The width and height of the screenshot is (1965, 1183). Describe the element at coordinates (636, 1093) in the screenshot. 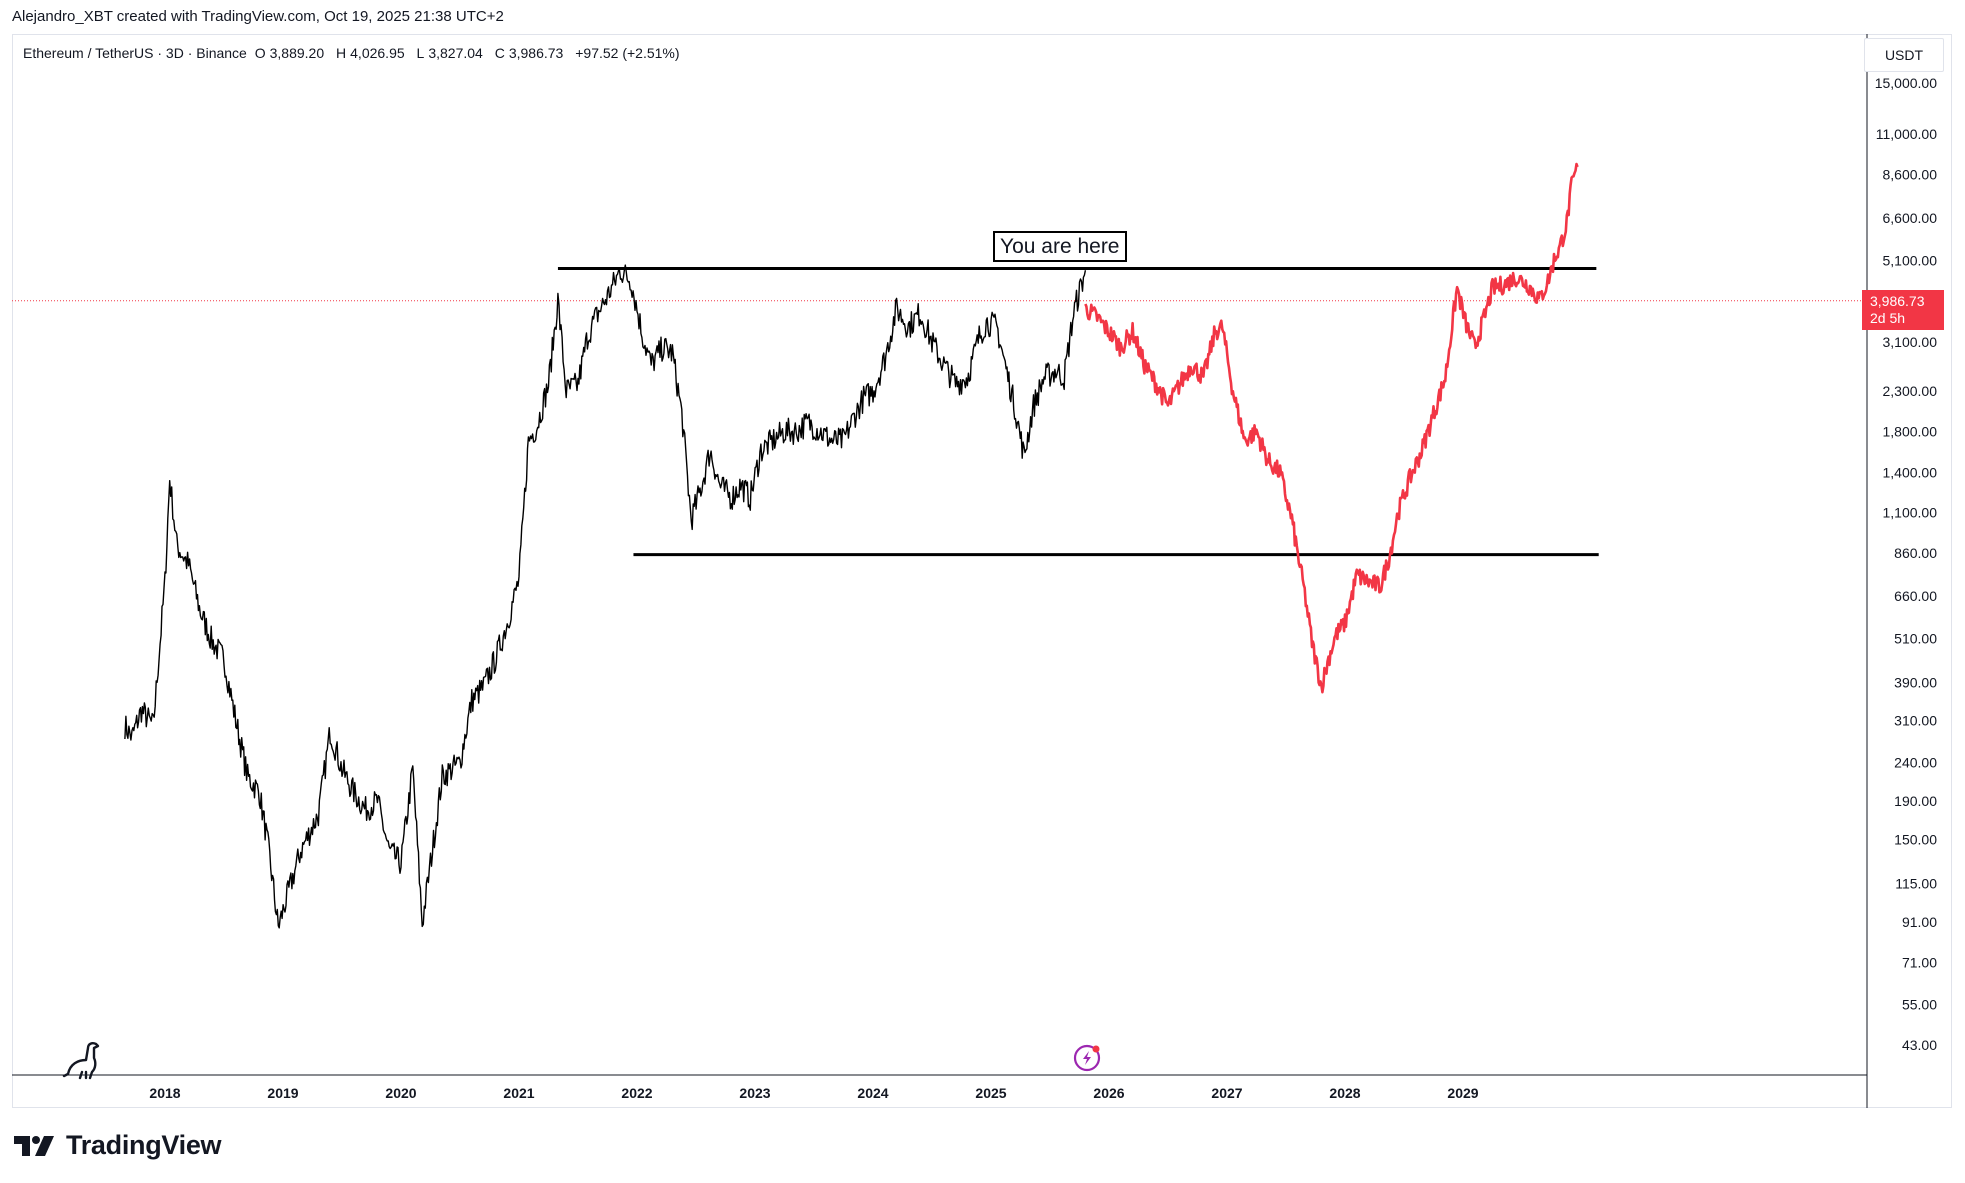

I see `time-tick-label: 2022` at that location.